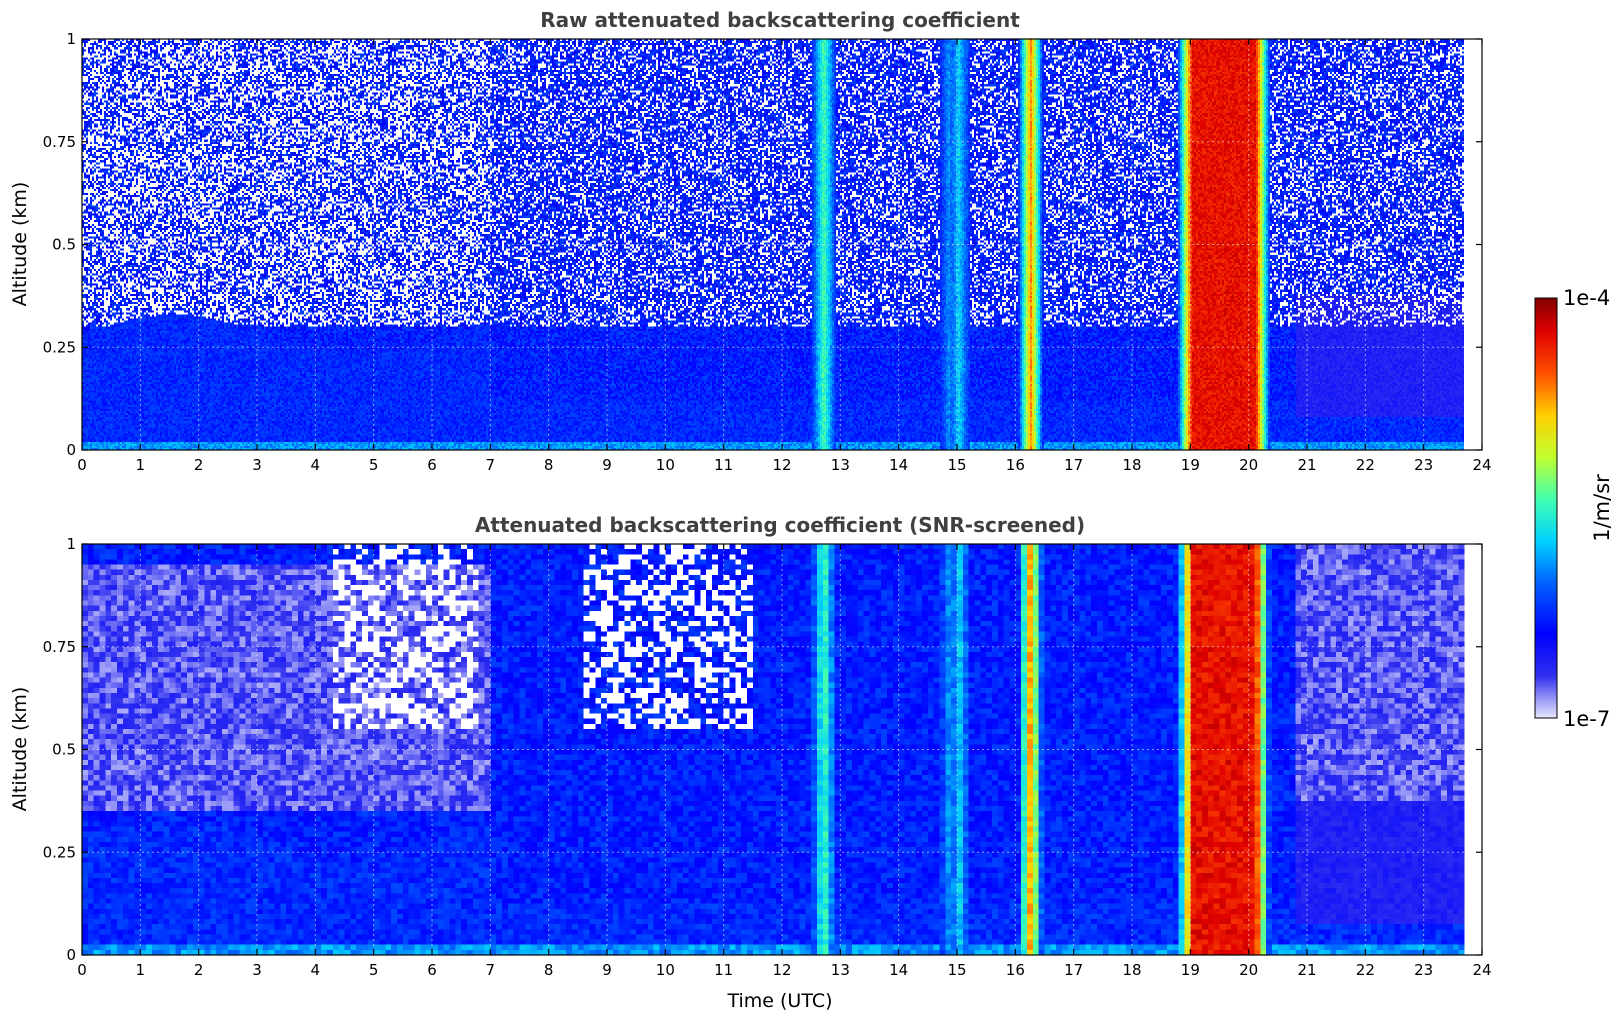 This screenshot has height=1020, width=1621. What do you see at coordinates (1574, 508) in the screenshot?
I see `colorbar: 1e-4 1e-7 1/m/sr` at bounding box center [1574, 508].